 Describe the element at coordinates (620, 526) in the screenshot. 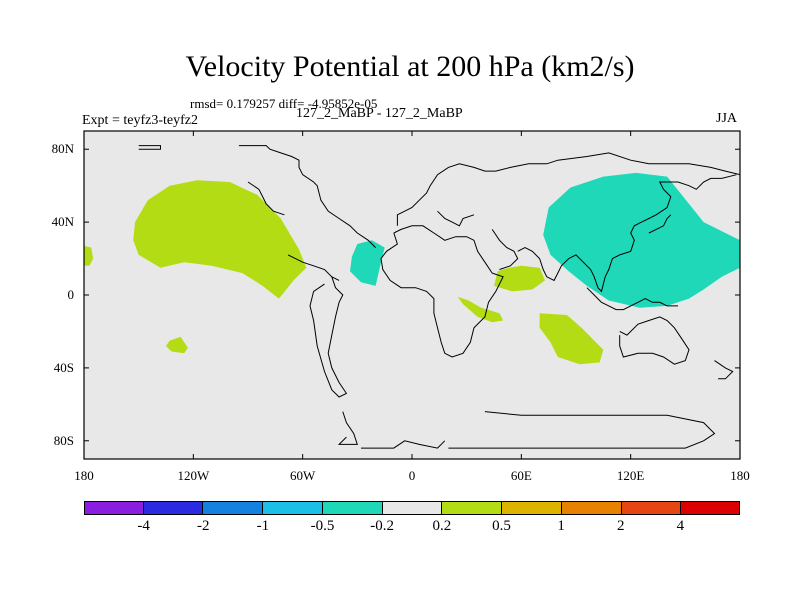

I see `colorbar-label: 2` at that location.